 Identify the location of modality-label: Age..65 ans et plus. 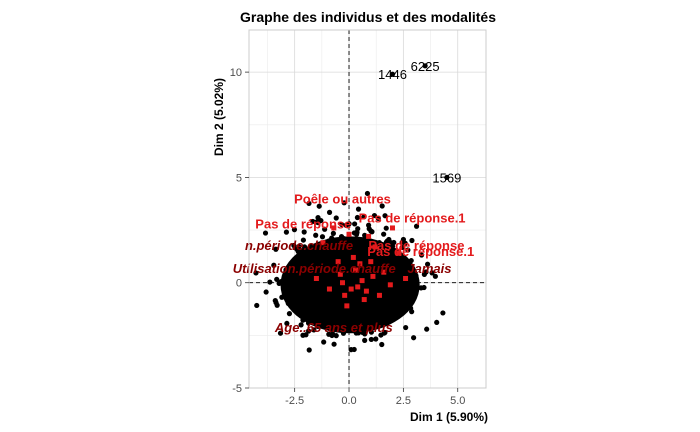
(333, 327).